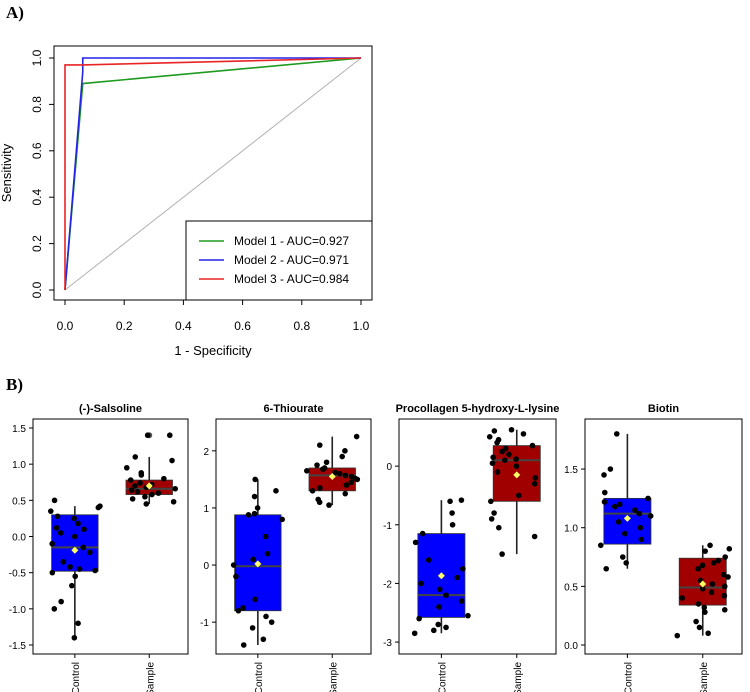 This screenshot has height=692, width=750. Describe the element at coordinates (213, 174) in the screenshot. I see `roc-diagonal-reference` at that location.